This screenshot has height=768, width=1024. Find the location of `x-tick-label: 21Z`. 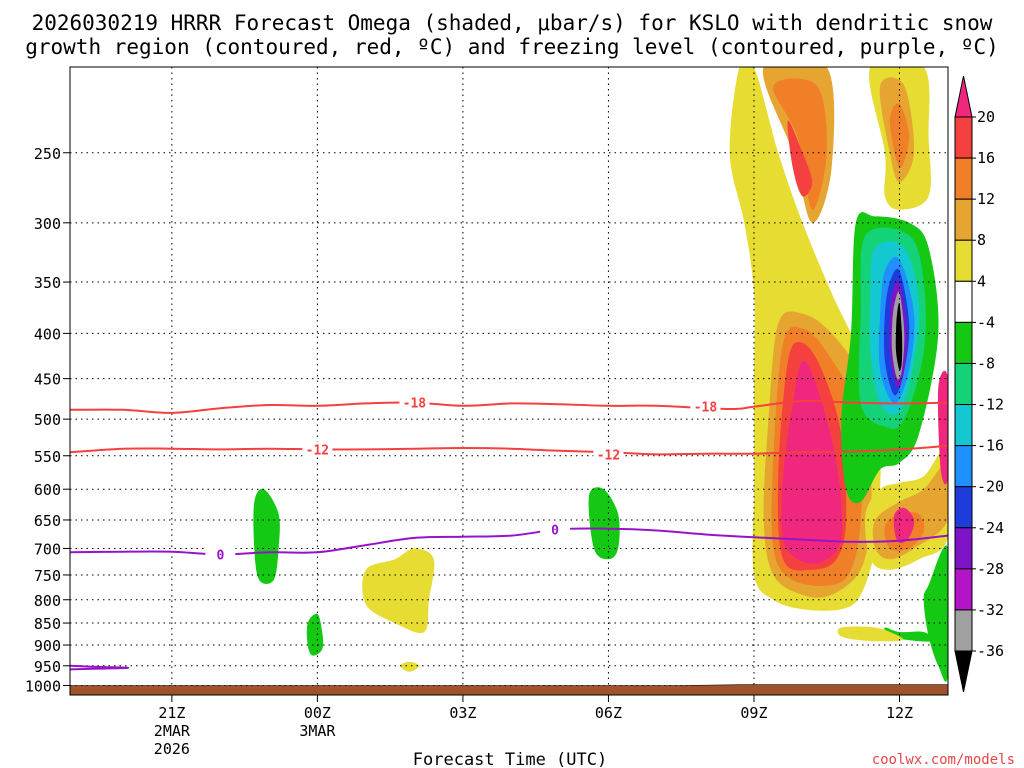

x-tick-label: 21Z is located at coordinates (171, 713).